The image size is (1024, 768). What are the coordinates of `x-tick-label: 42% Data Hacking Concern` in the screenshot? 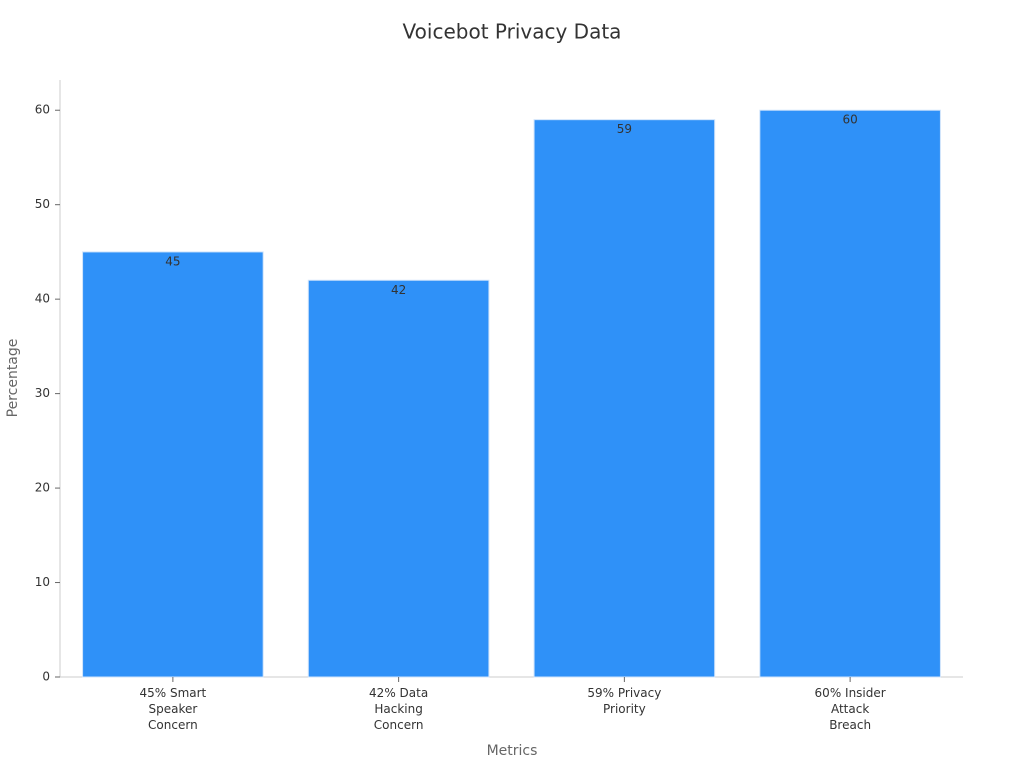 It's located at (399, 709).